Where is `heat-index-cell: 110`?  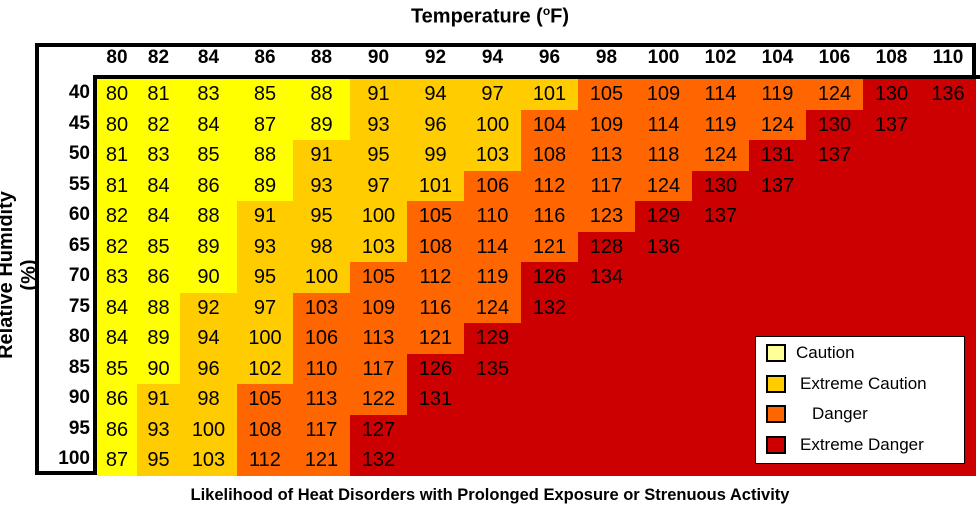 heat-index-cell: 110 is located at coordinates (321, 369).